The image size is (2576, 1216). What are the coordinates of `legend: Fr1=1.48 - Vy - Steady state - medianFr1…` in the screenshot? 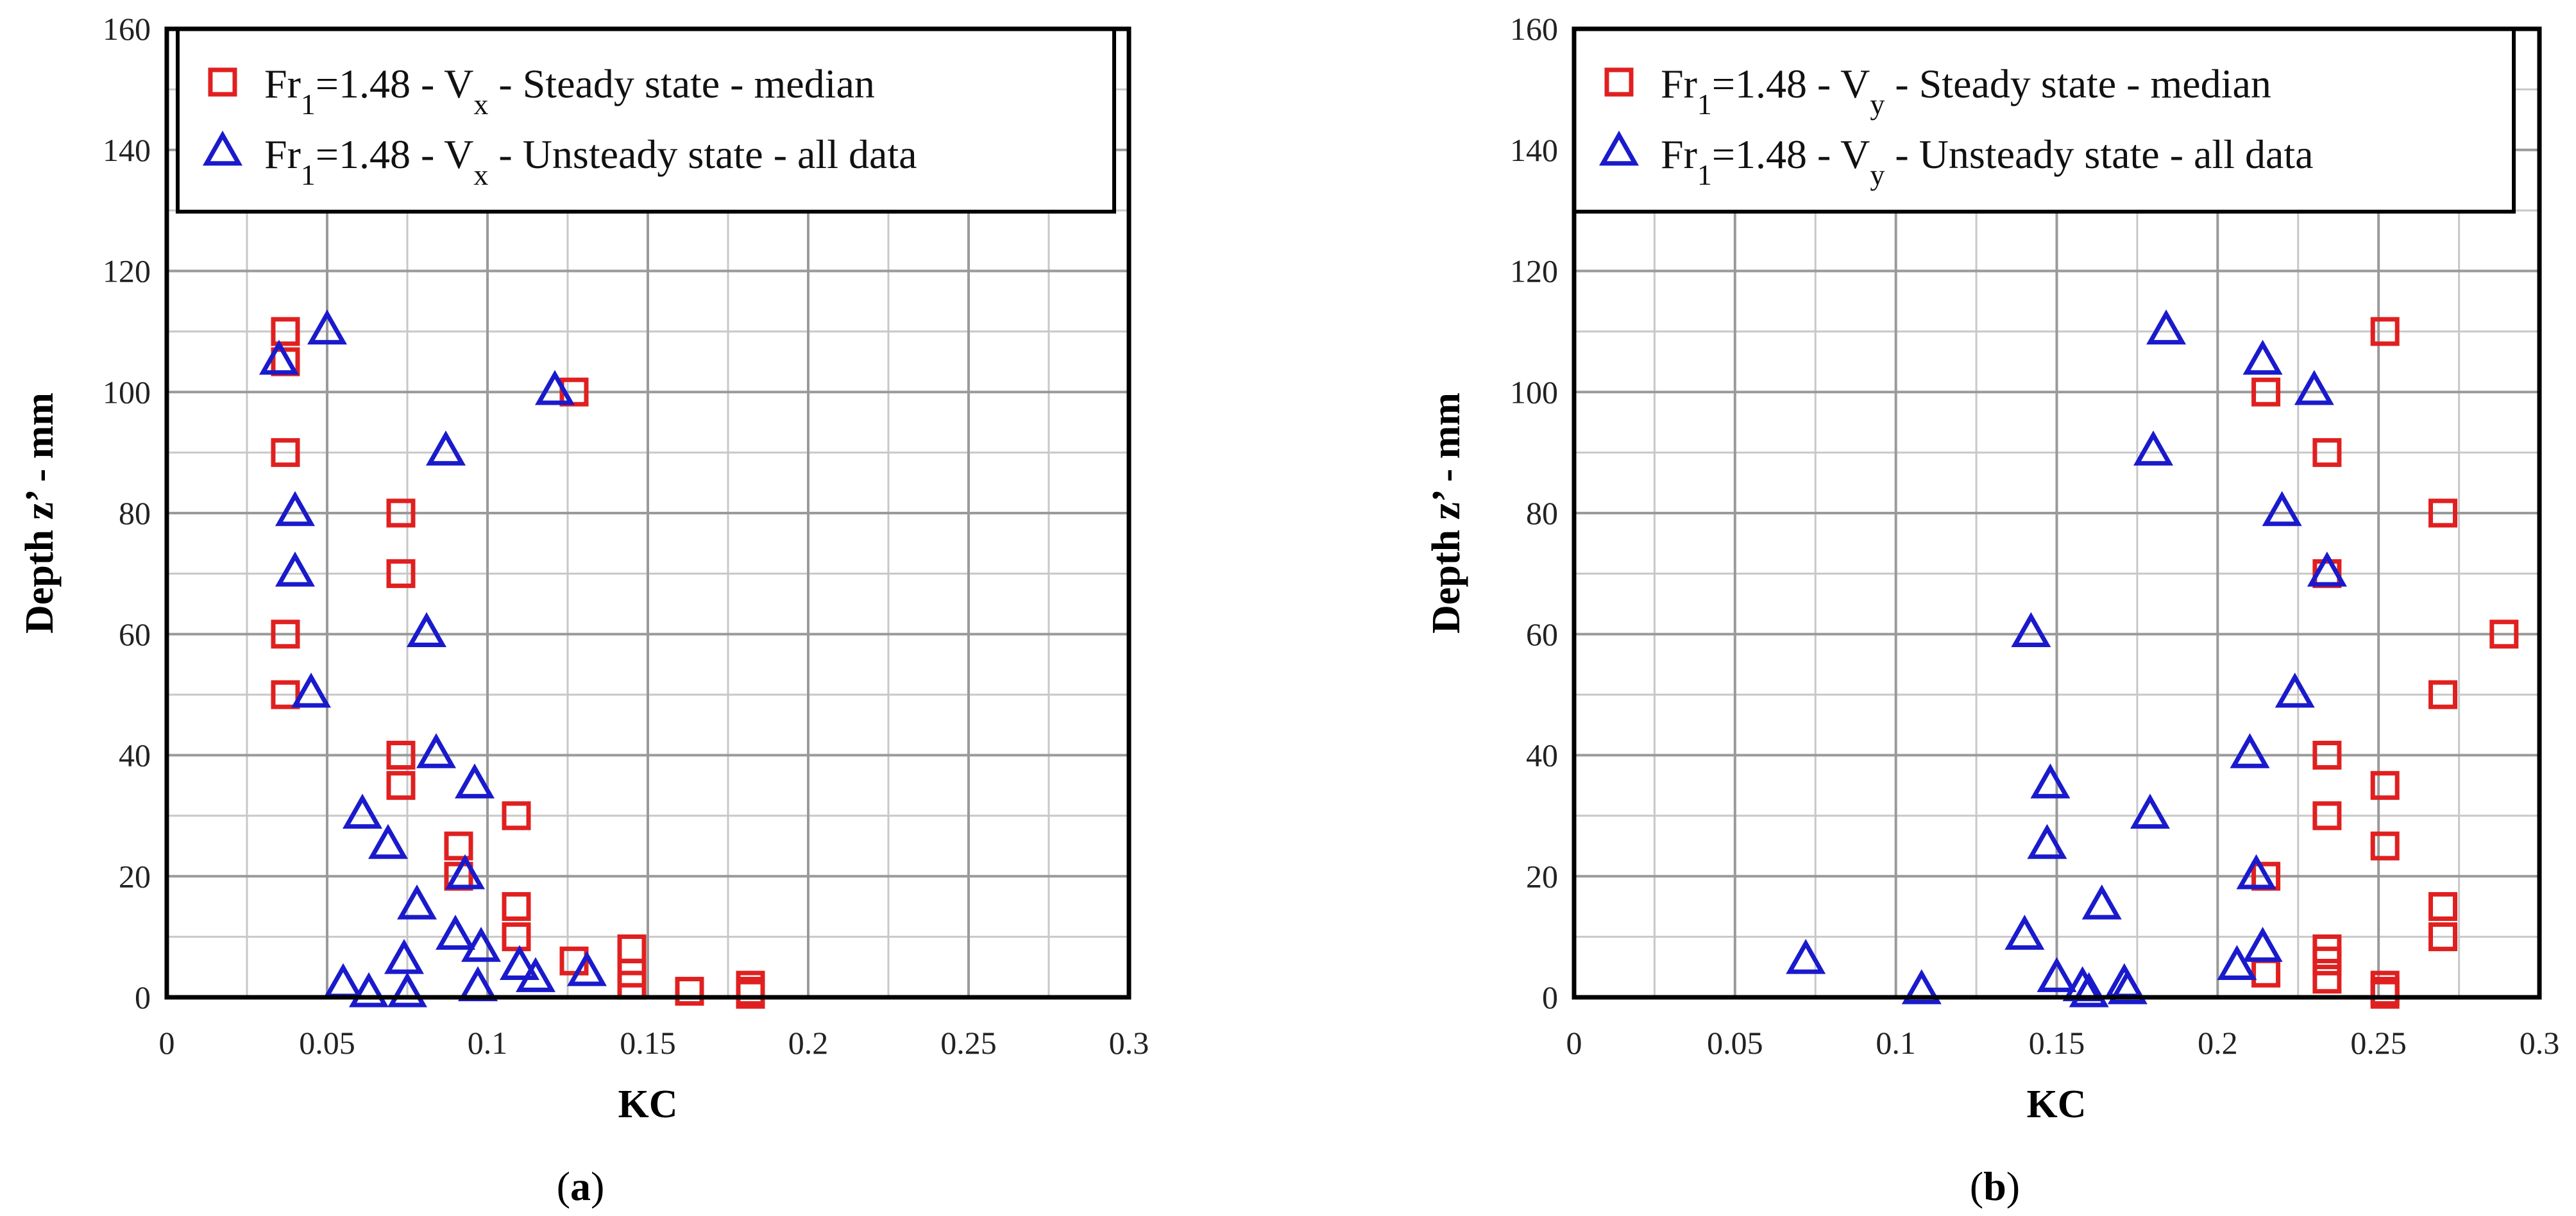 It's located at (2044, 121).